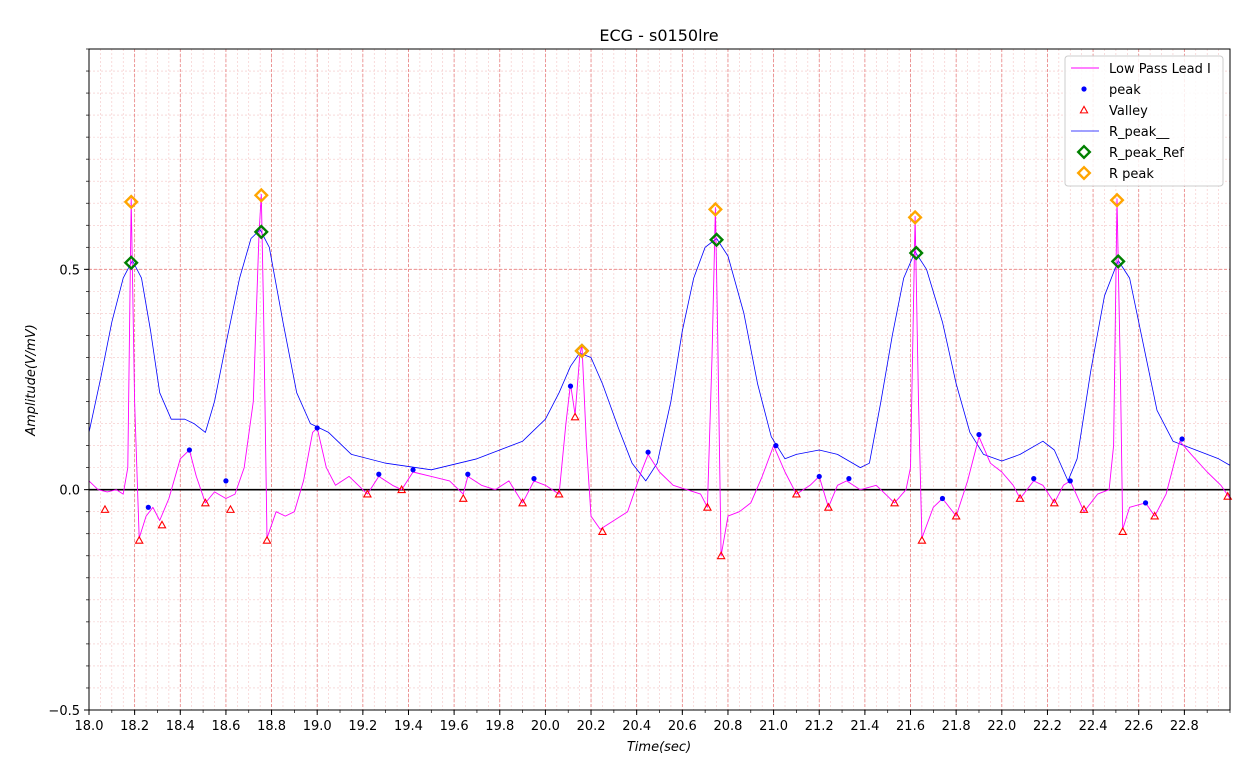 Image resolution: width=1239 pixels, height=759 pixels. Describe the element at coordinates (1047, 726) in the screenshot. I see `x-tick-label: 22.2` at that location.